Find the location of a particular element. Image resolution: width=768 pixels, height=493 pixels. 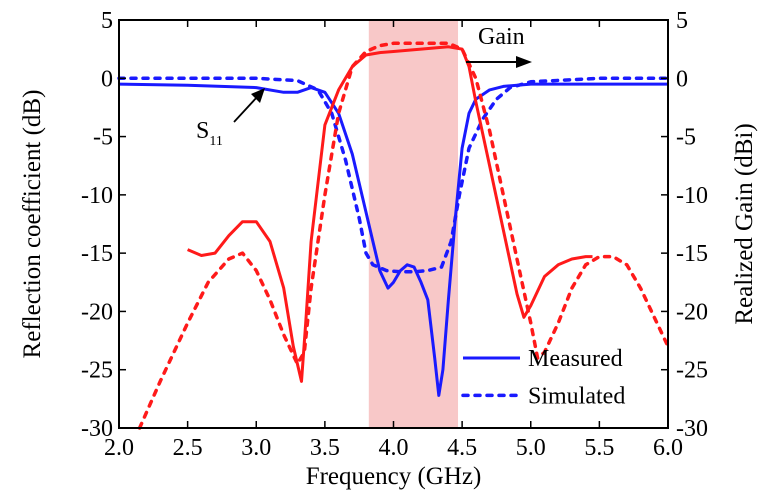

x-tick-label: 4.5 is located at coordinates (462, 448).